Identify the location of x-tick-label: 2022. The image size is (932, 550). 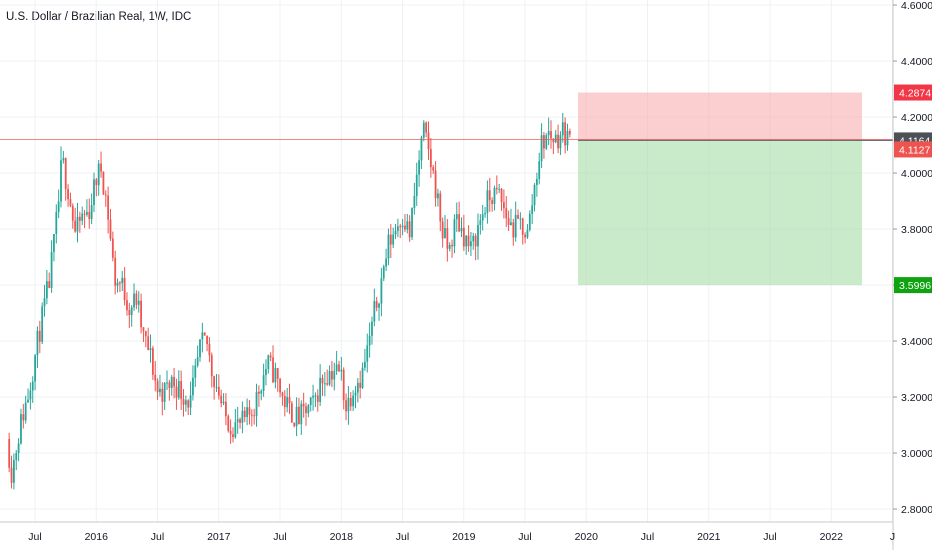
(832, 537).